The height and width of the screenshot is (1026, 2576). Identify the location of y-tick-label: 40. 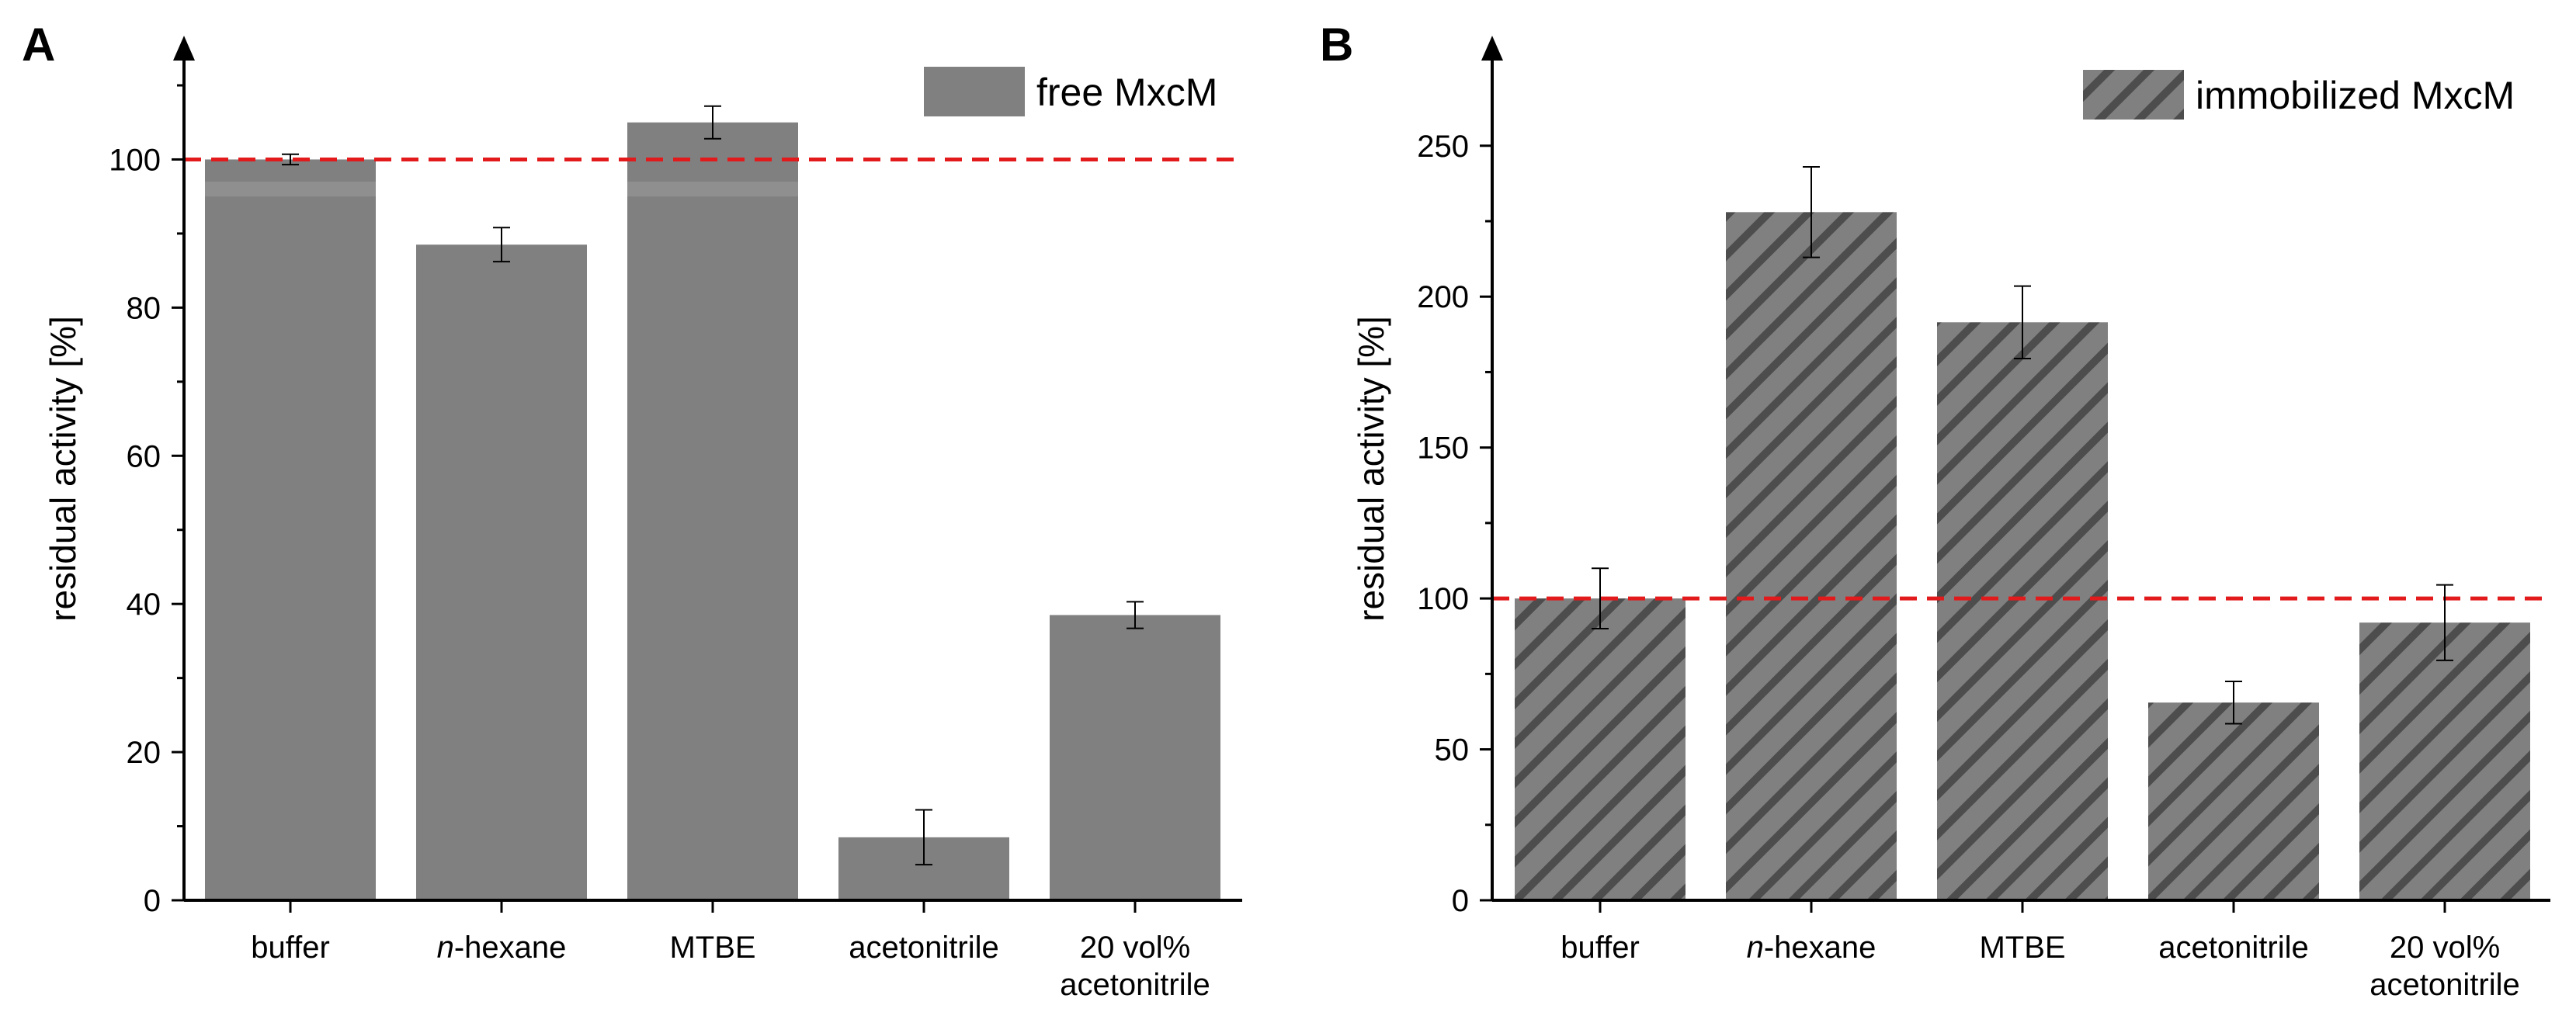
(144, 605).